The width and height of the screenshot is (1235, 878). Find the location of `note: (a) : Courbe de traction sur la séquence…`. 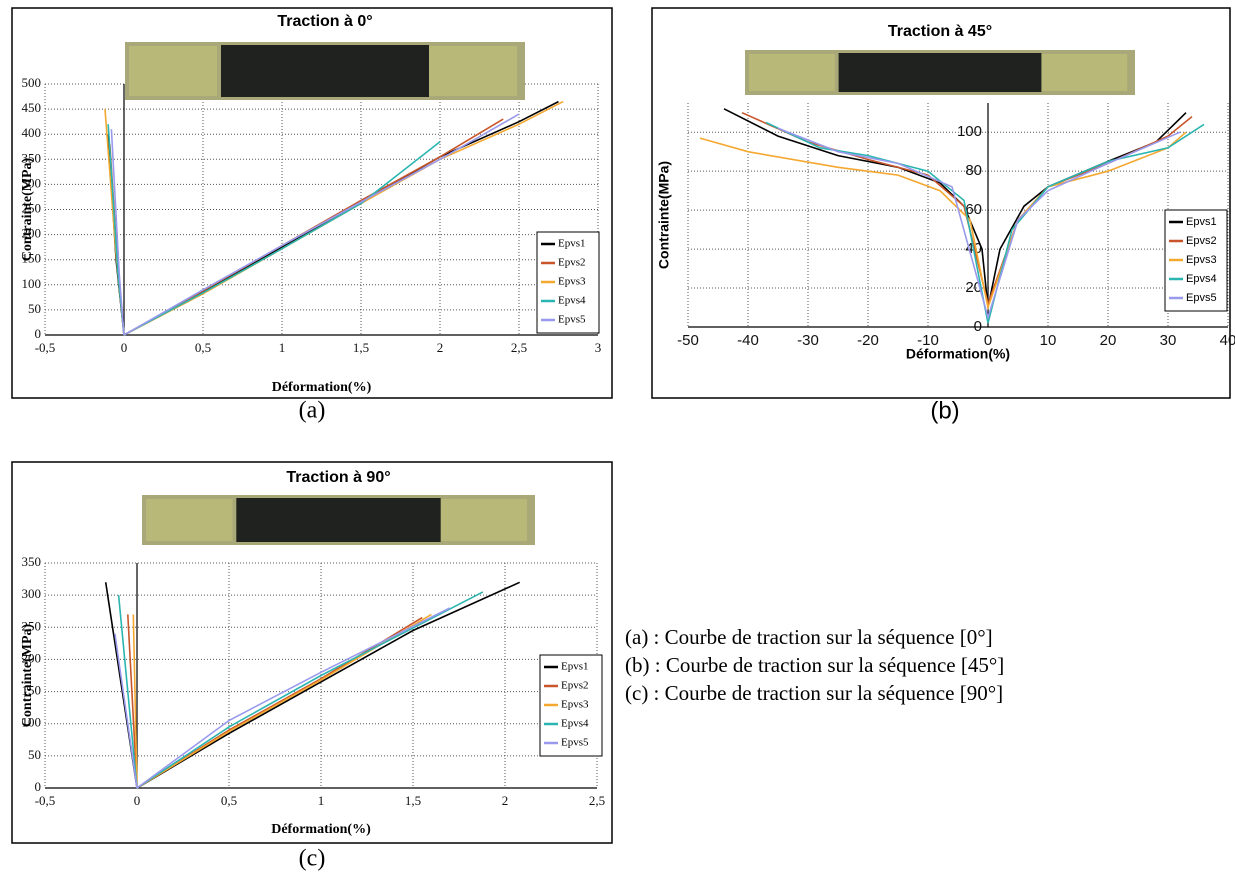

note: (a) : Courbe de traction sur la séquence… is located at coordinates (809, 637).